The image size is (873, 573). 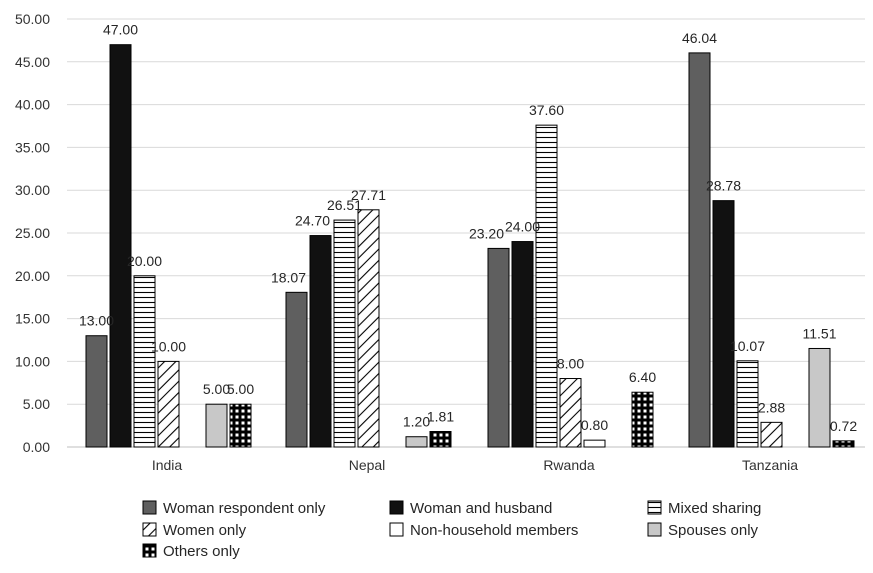 I want to click on legend-label-woman-respondent-only: Woman respondent only, so click(x=244, y=508).